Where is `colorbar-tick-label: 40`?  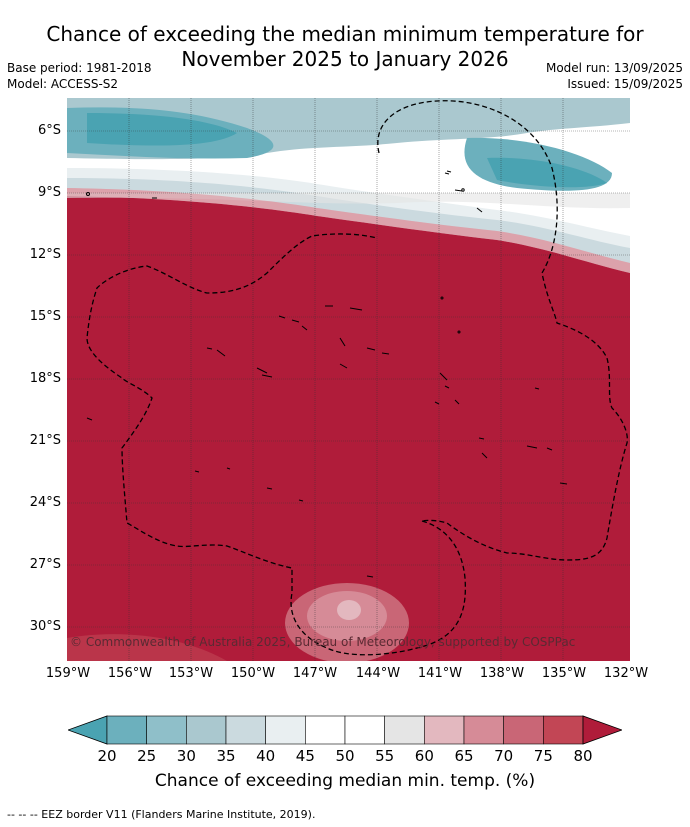
colorbar-tick-label: 40 is located at coordinates (266, 756).